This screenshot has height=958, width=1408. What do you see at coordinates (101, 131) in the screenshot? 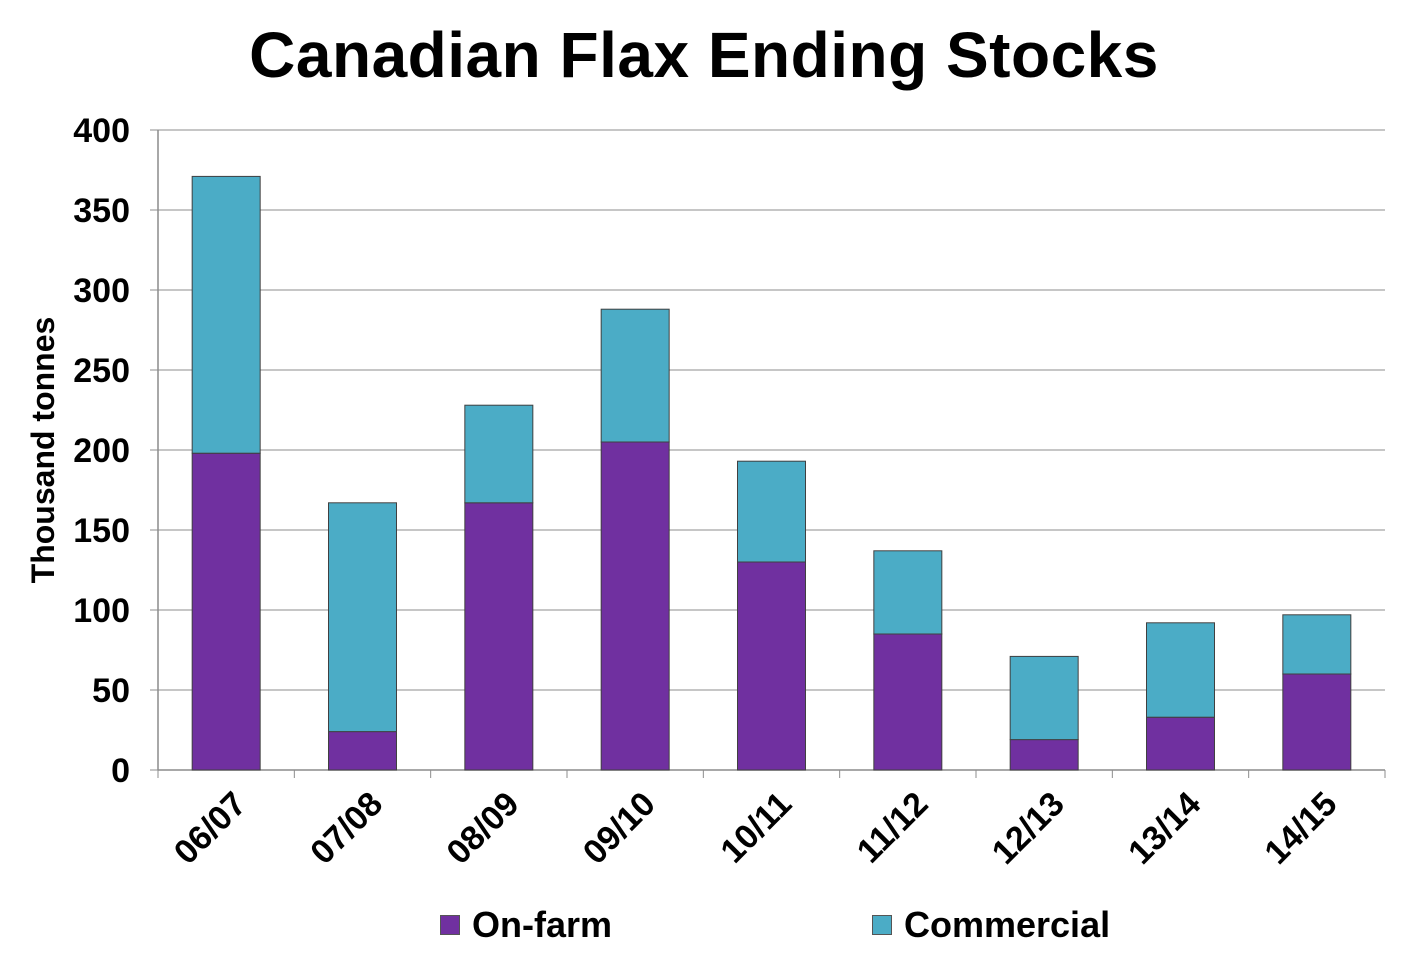
I see `y-tick-label: 400` at bounding box center [101, 131].